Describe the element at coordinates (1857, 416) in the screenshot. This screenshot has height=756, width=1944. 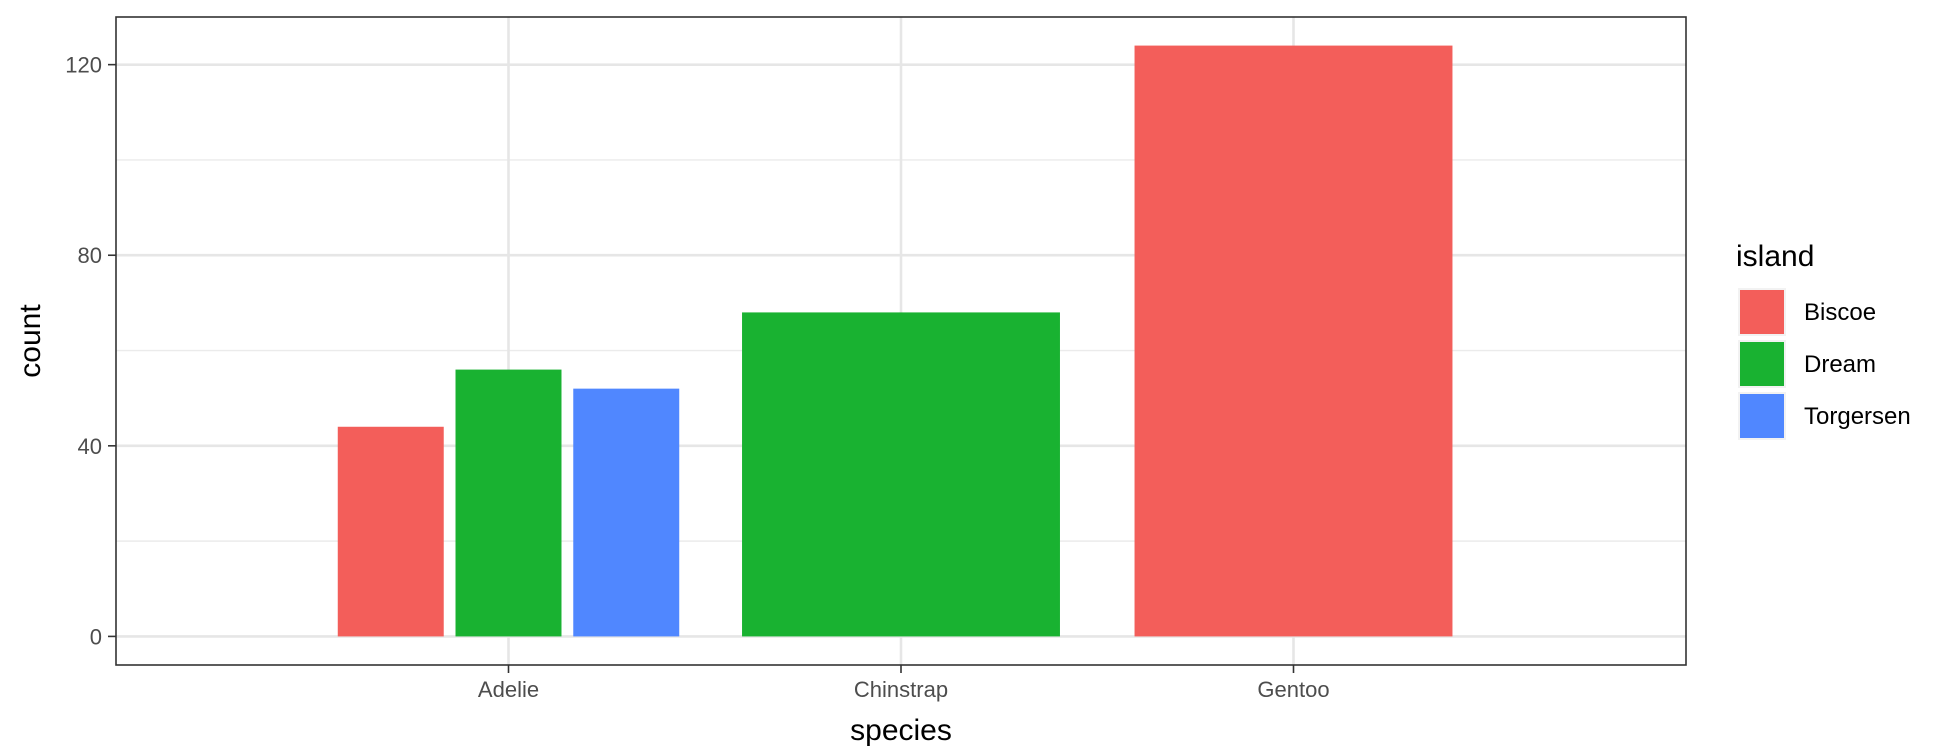
I see `legend-label-torgersen: Torgersen` at that location.